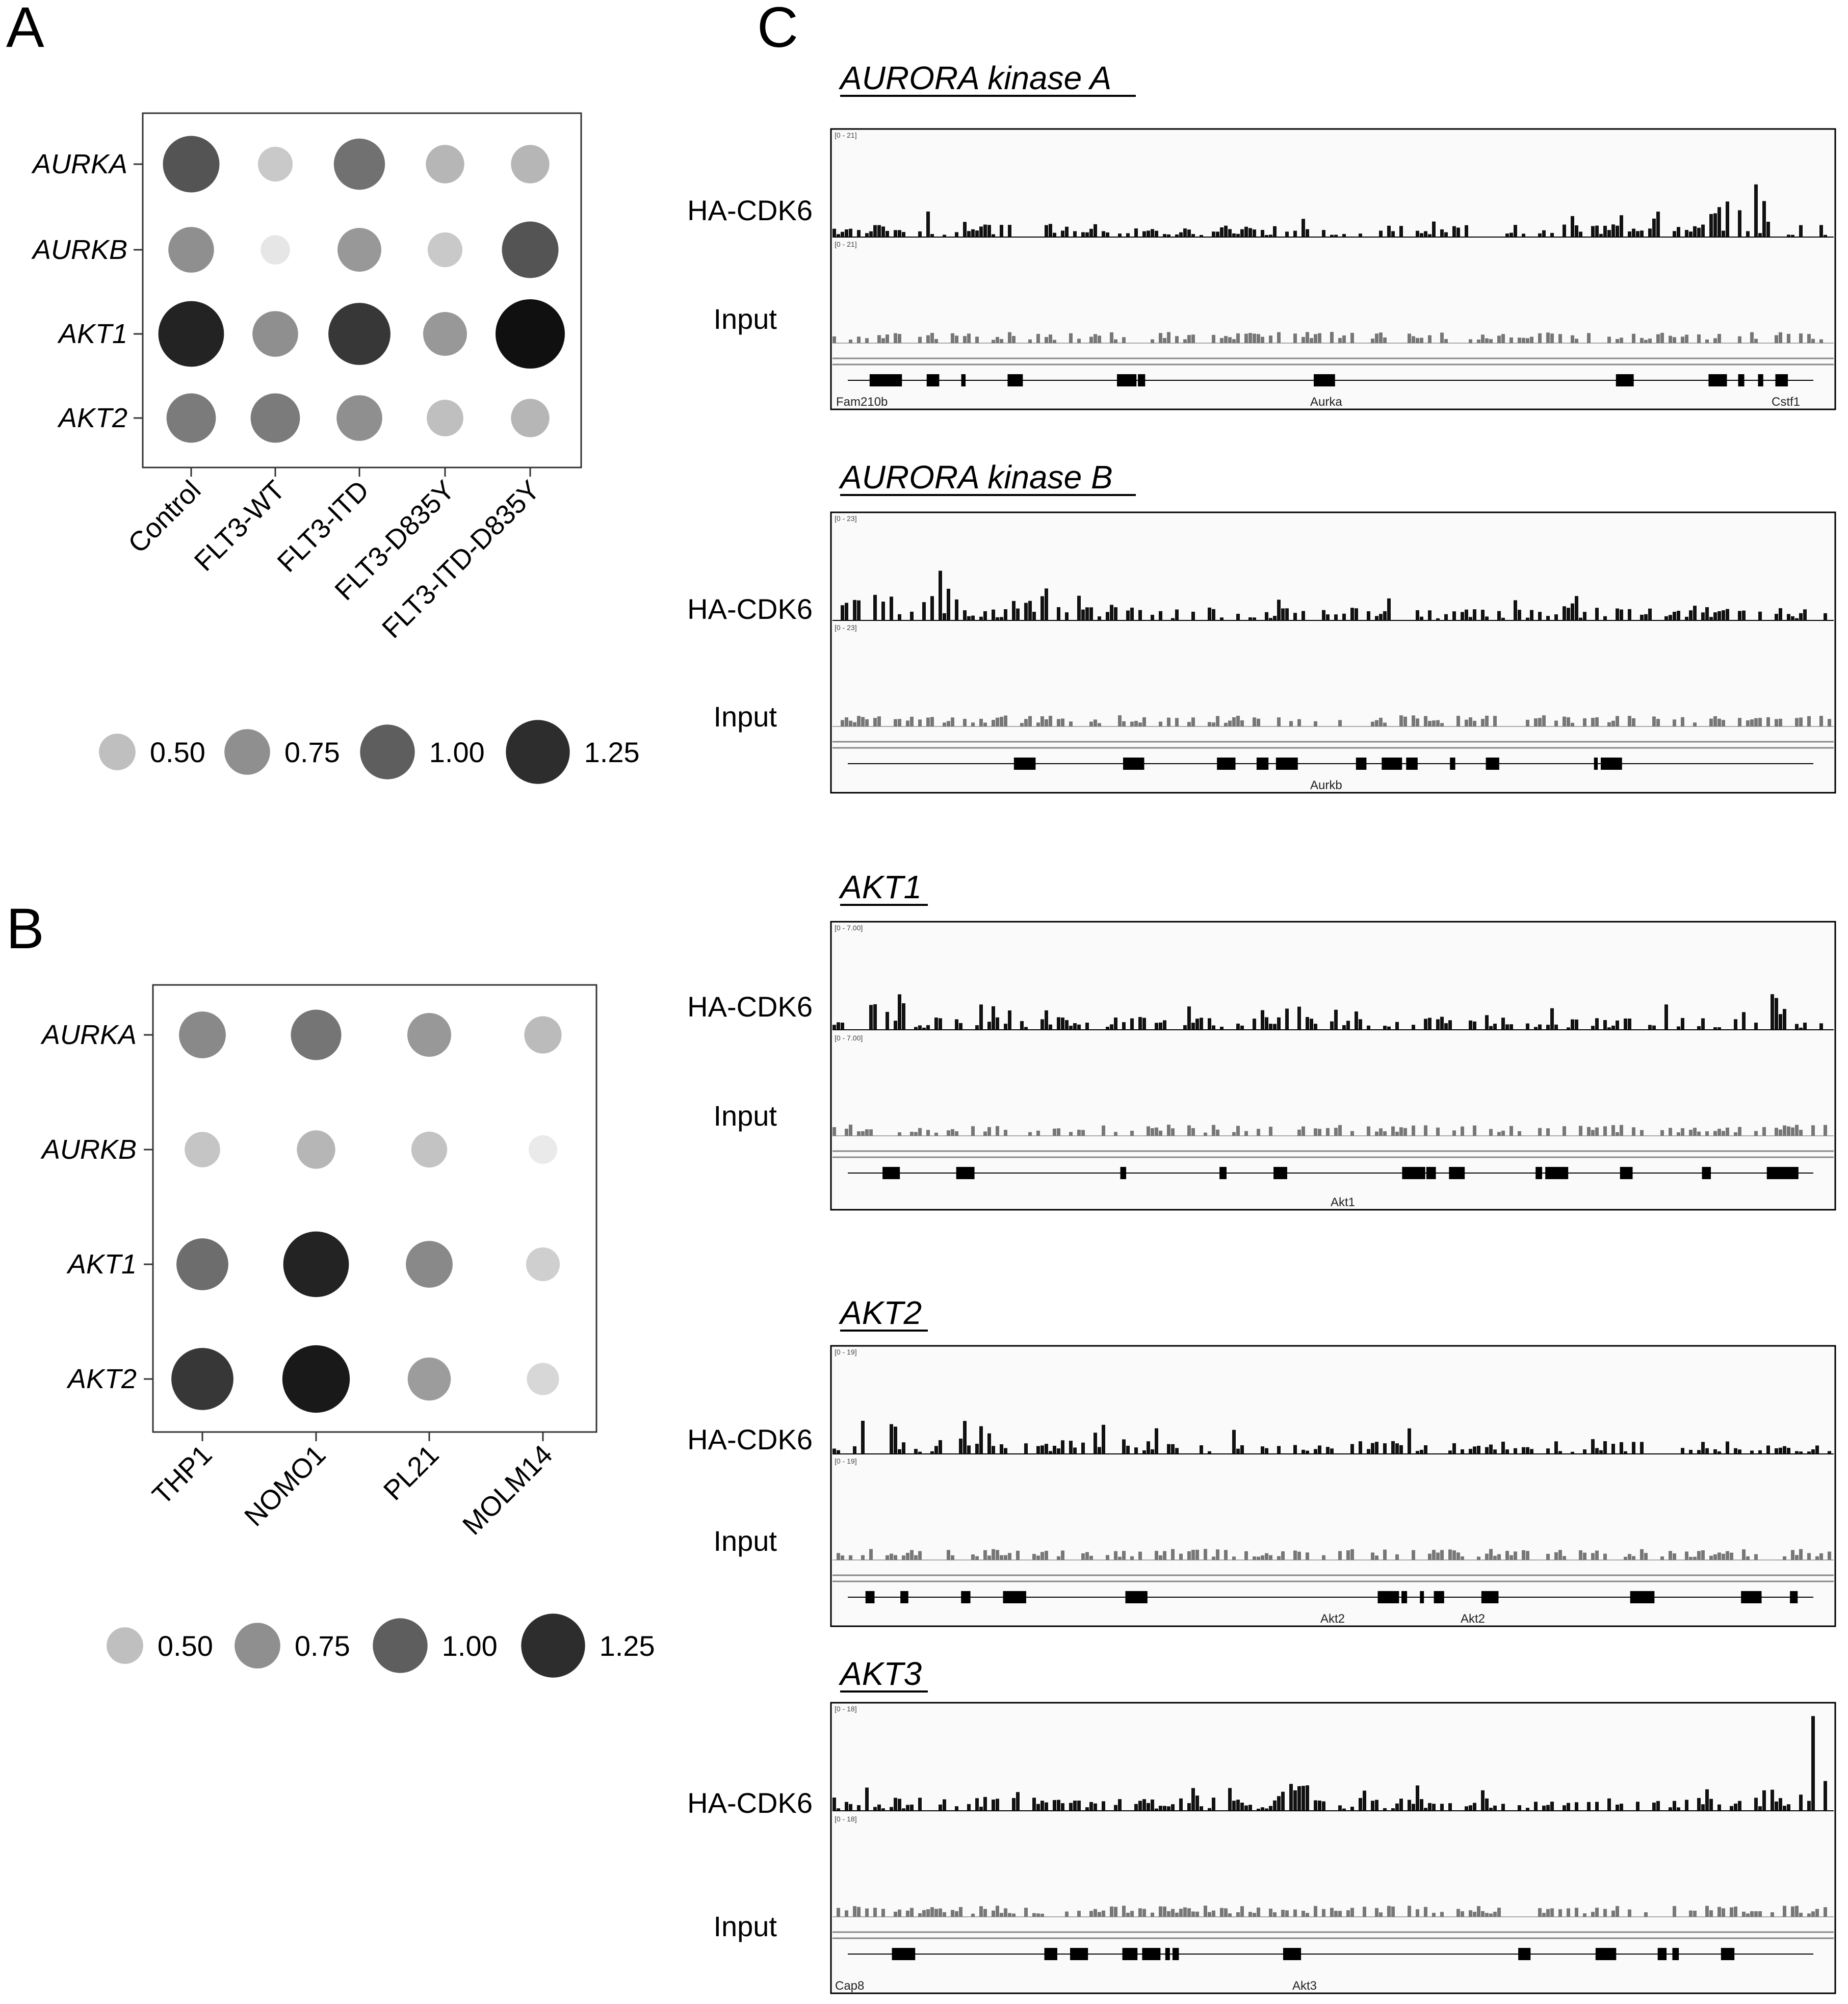 Image resolution: width=1848 pixels, height=2004 pixels. What do you see at coordinates (543, 1149) in the screenshot?
I see `dot-aurkb-molm14` at bounding box center [543, 1149].